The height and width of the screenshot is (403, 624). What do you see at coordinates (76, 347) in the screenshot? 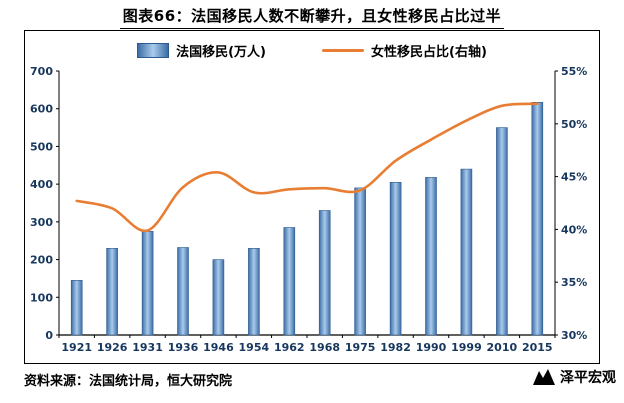
I see `x-axis-label: 1921` at bounding box center [76, 347].